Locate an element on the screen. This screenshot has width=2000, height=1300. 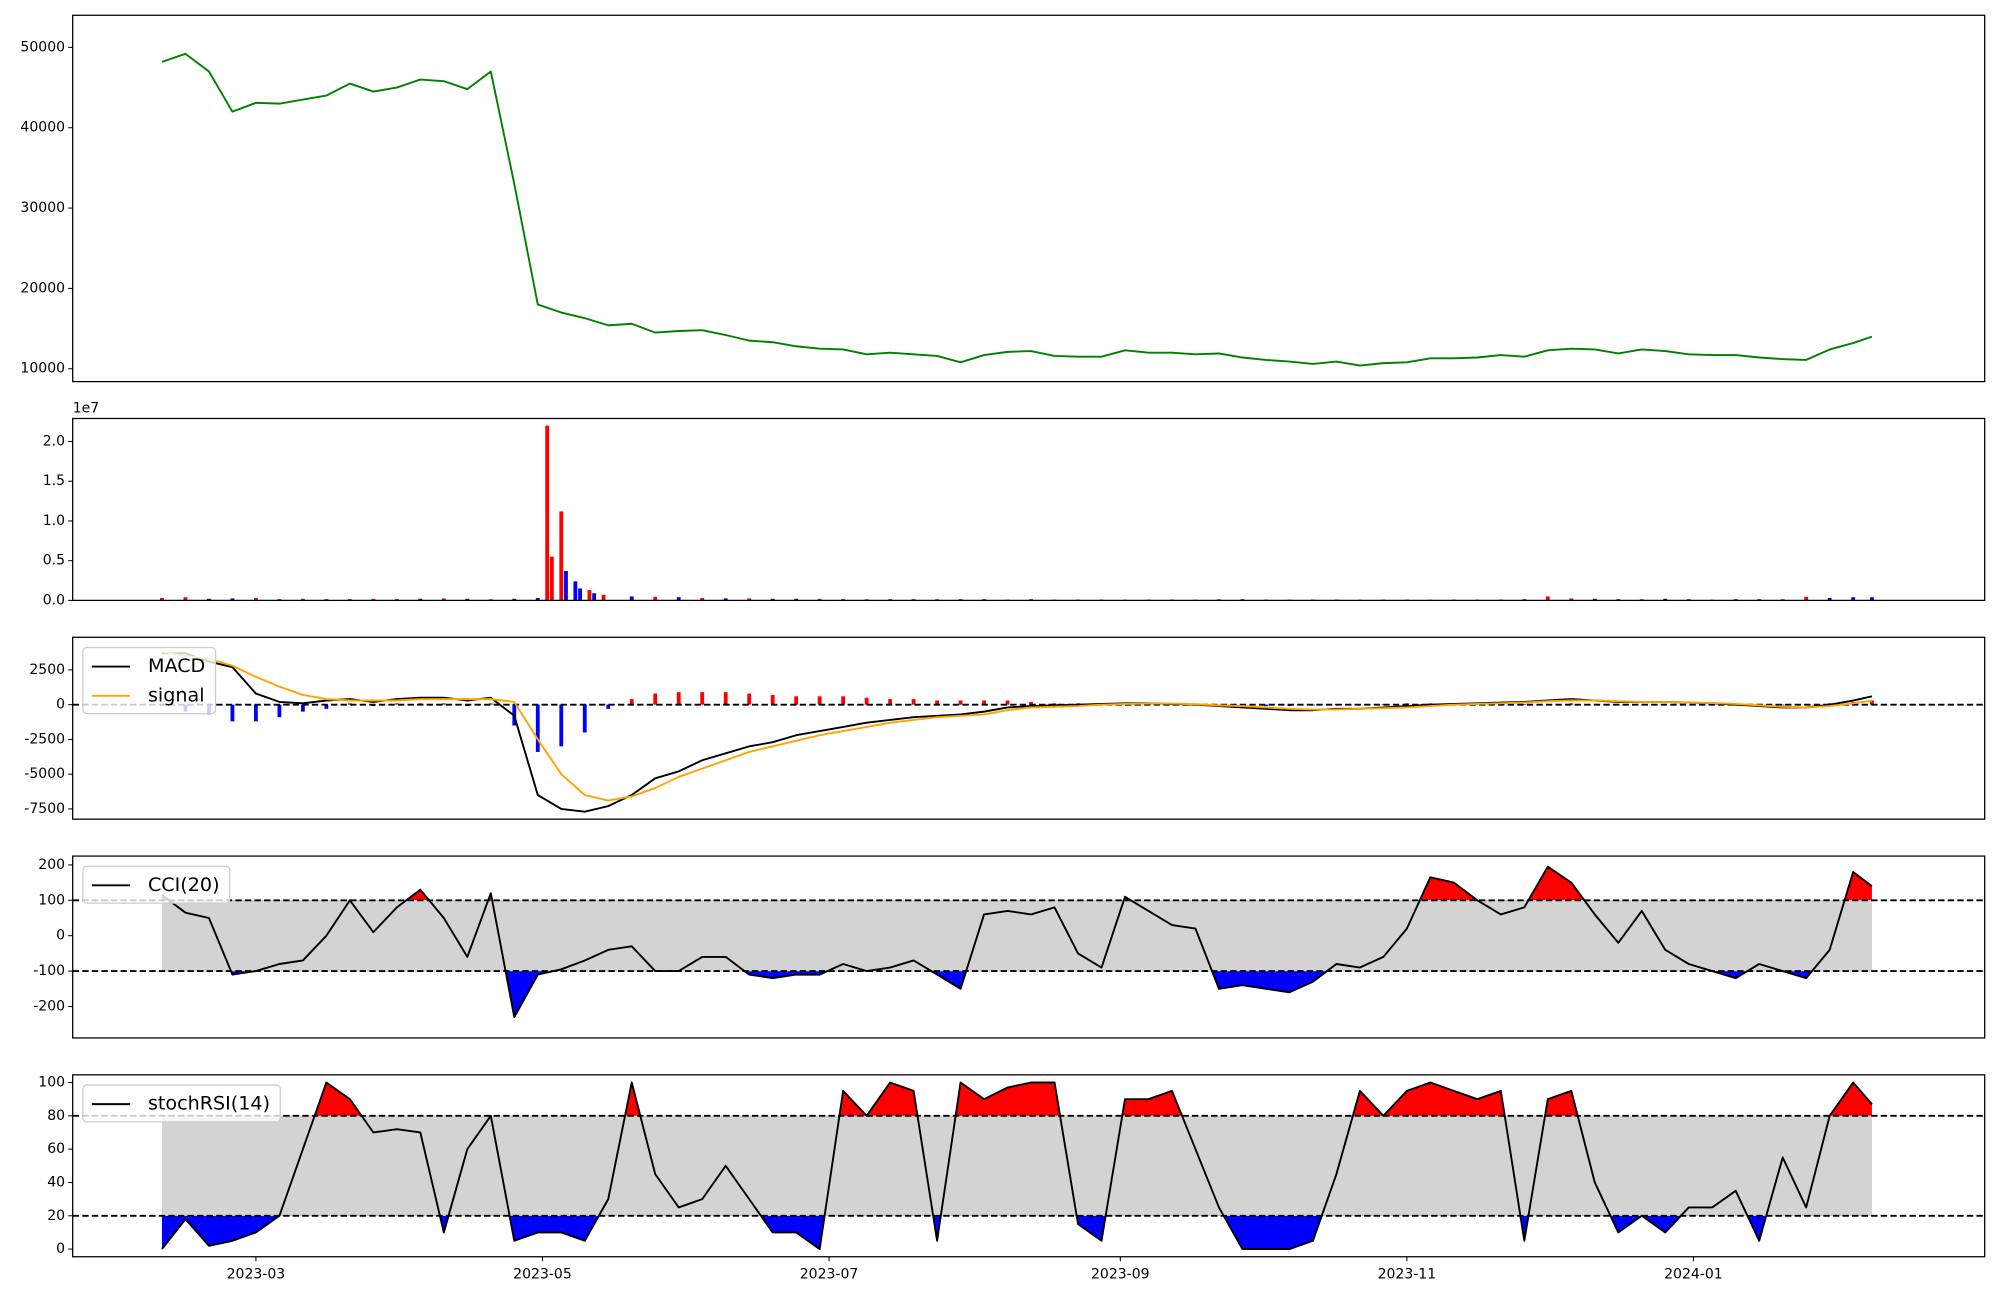
legend: stochRSI(14) is located at coordinates (181, 1103).